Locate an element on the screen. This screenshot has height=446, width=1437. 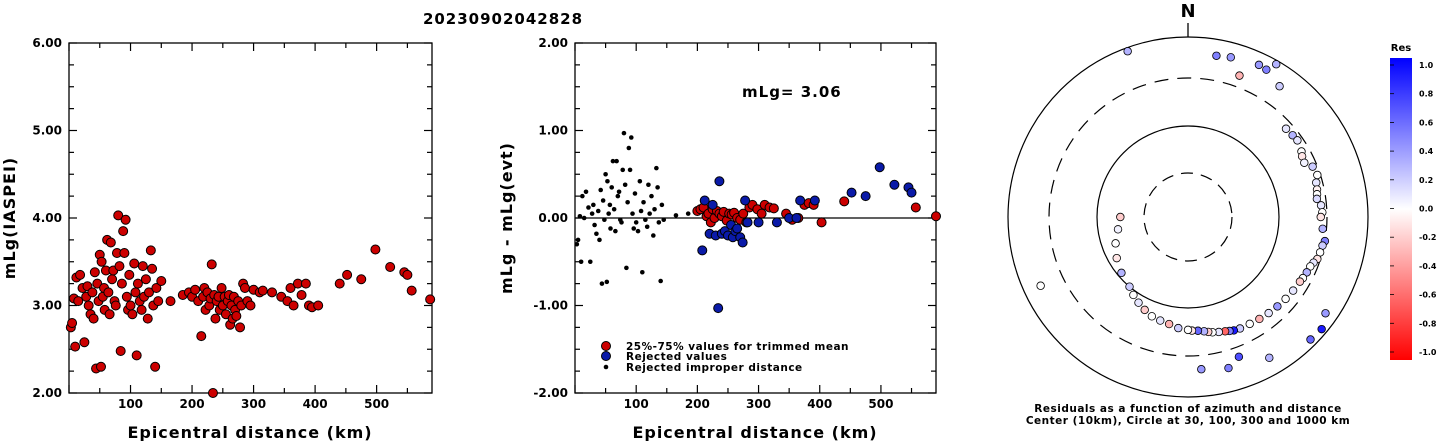
colorbar-title: Res is located at coordinates (1401, 48).